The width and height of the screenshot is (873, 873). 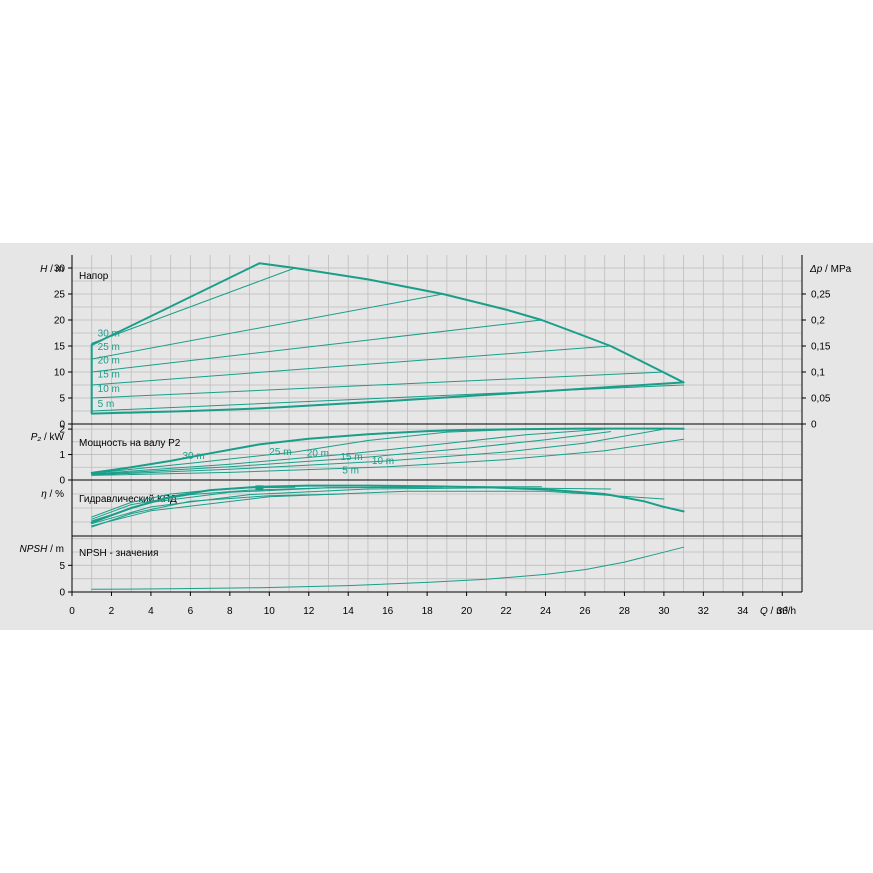 I want to click on x-tick-label: 28, so click(x=625, y=611).